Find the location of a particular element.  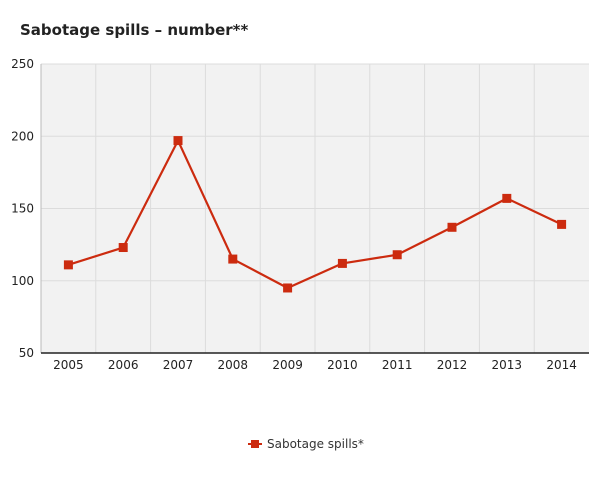

y-tick-label: 100 is located at coordinates (22, 281).